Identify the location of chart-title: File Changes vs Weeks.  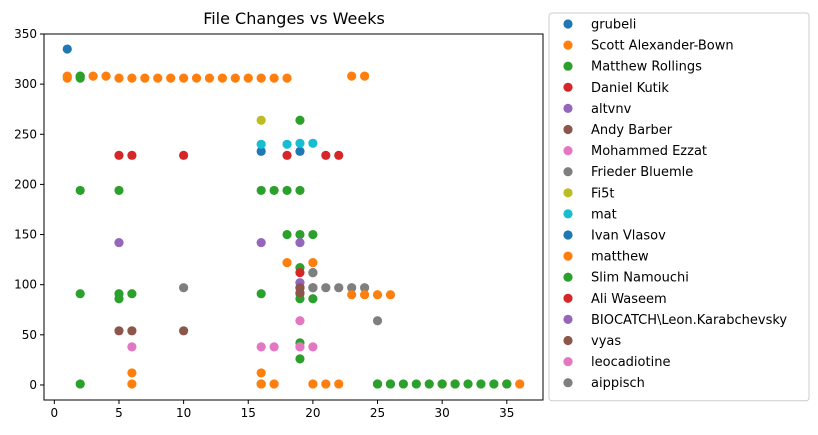
(294, 18).